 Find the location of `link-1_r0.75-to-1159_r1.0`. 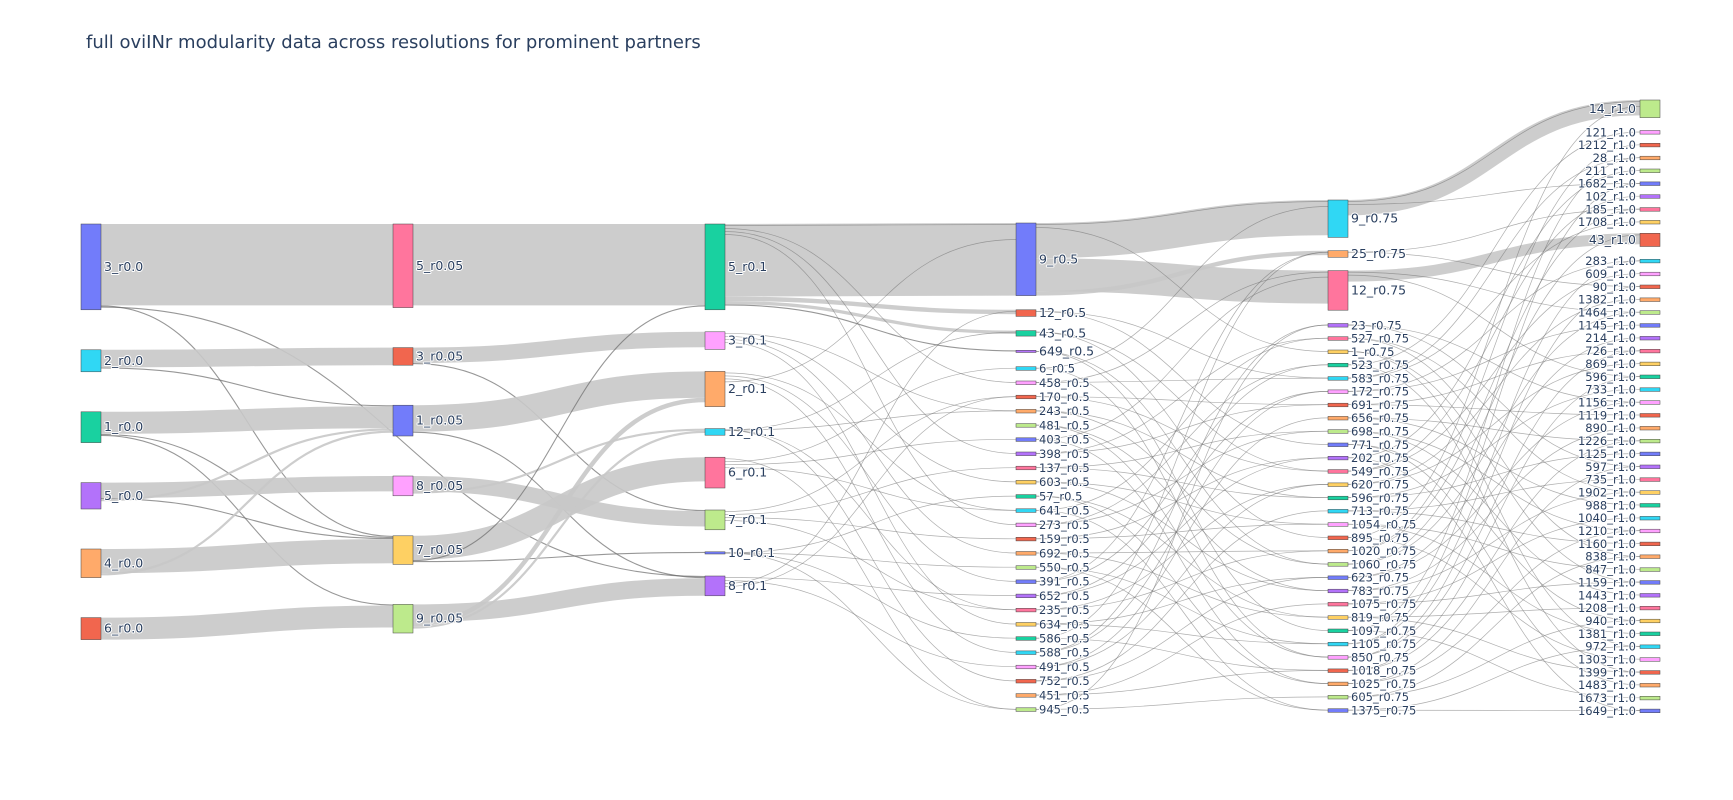

link-1_r0.75-to-1159_r1.0 is located at coordinates (1494, 467).